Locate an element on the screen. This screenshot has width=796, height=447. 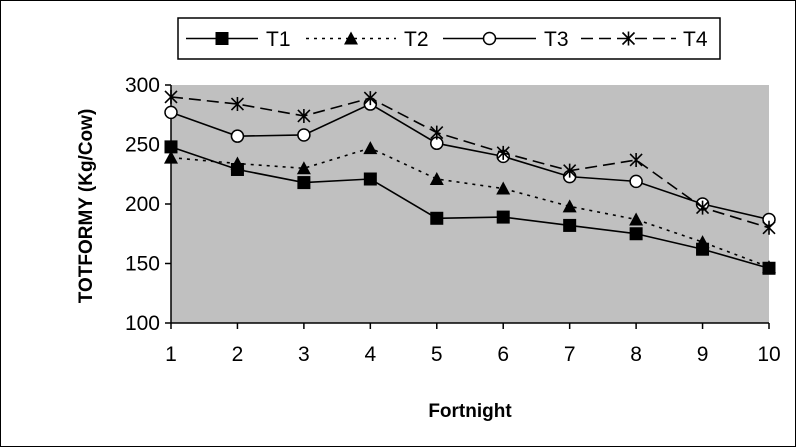
legend-item-t4: T4 is located at coordinates (644, 39).